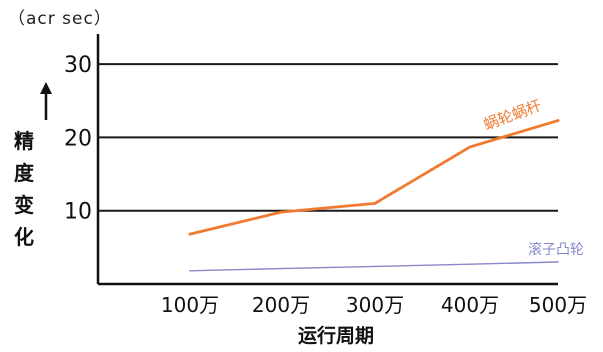 Image resolution: width=603 pixels, height=352 pixels. I want to click on y-tick-label: 10, so click(78, 212).